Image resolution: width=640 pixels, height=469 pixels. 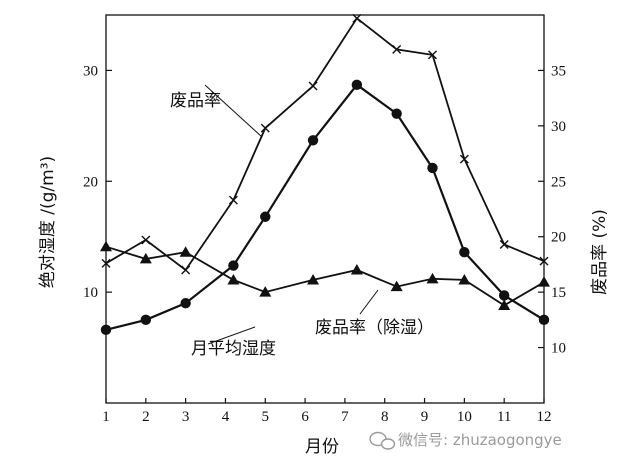 What do you see at coordinates (382, 440) in the screenshot?
I see `wechat-icon` at bounding box center [382, 440].